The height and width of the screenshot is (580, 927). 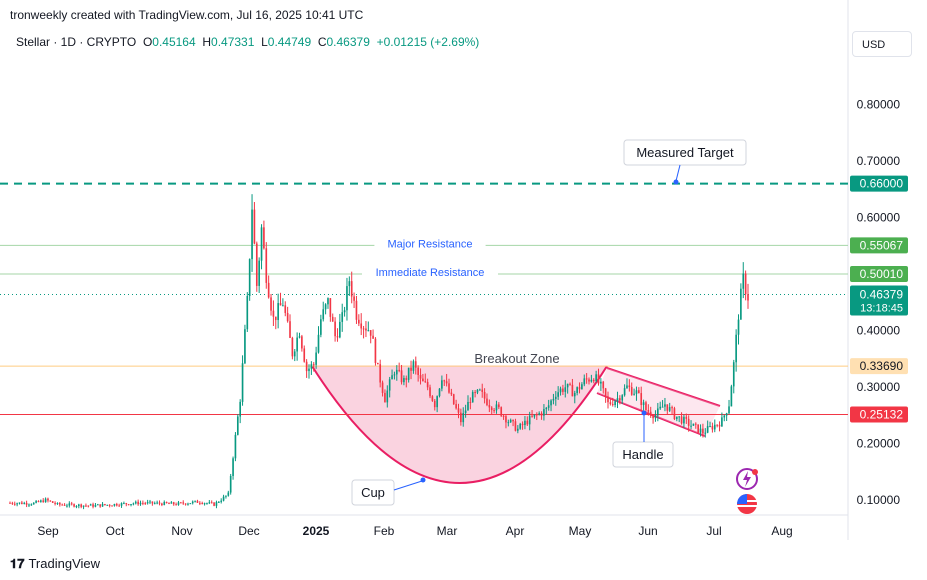 I want to click on y-tick-label: 0.70000, so click(x=879, y=161).